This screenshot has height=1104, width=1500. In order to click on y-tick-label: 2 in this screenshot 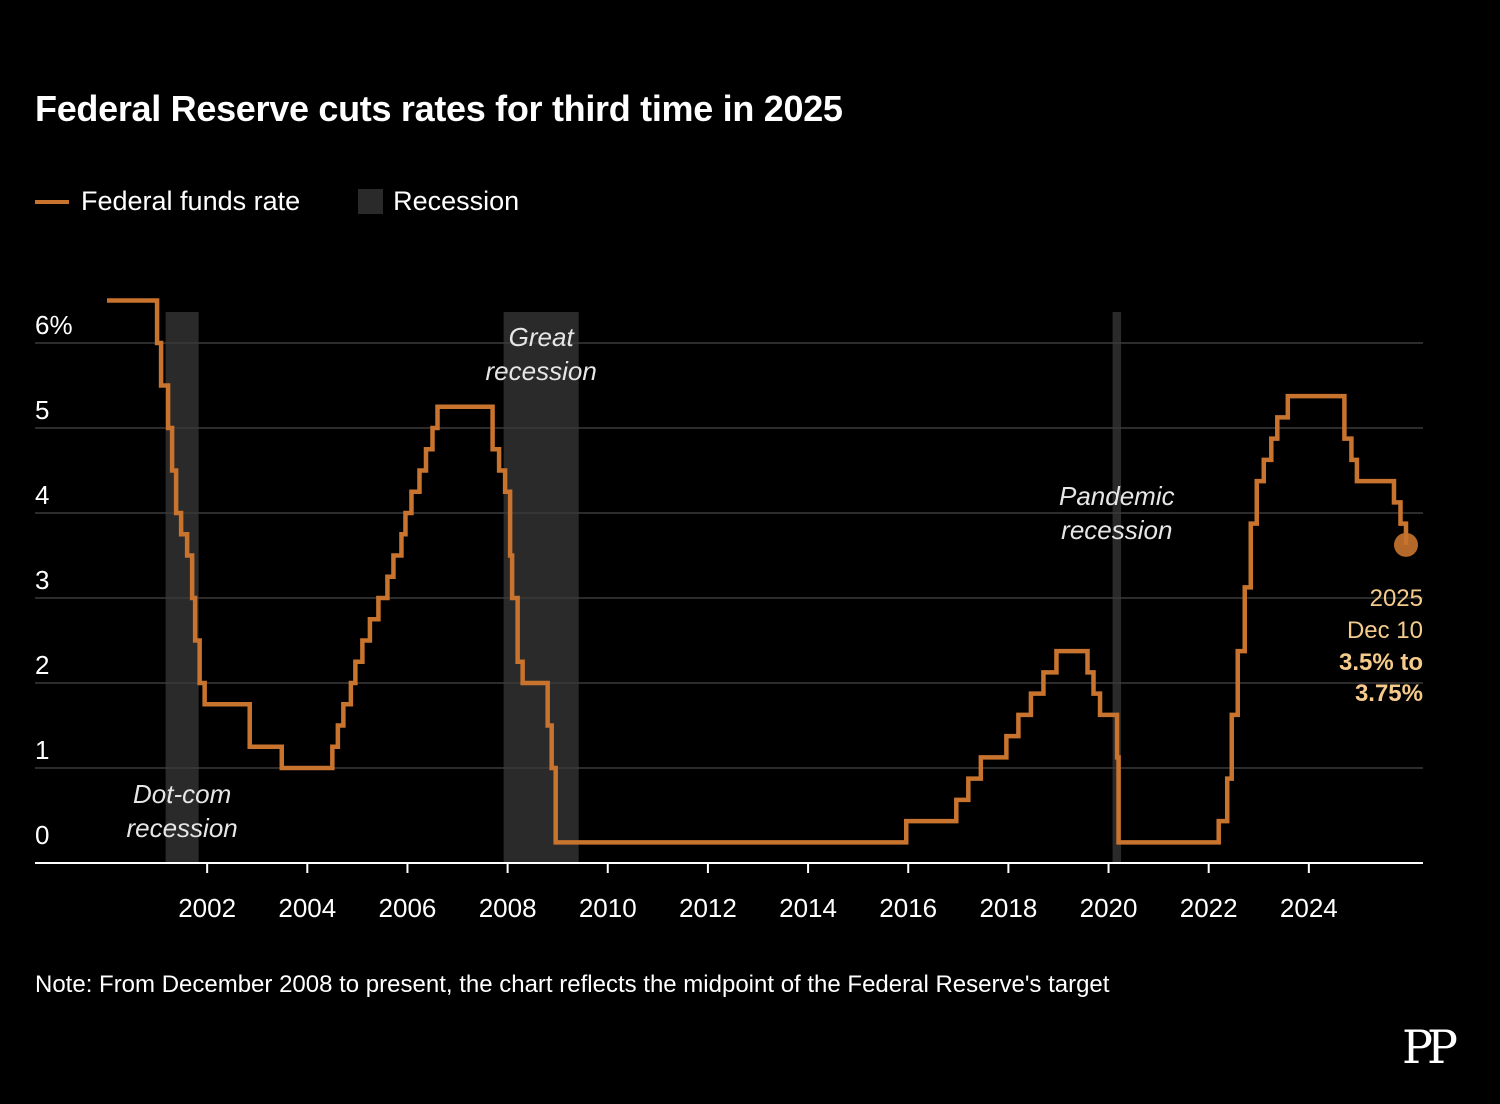, I will do `click(42, 665)`.